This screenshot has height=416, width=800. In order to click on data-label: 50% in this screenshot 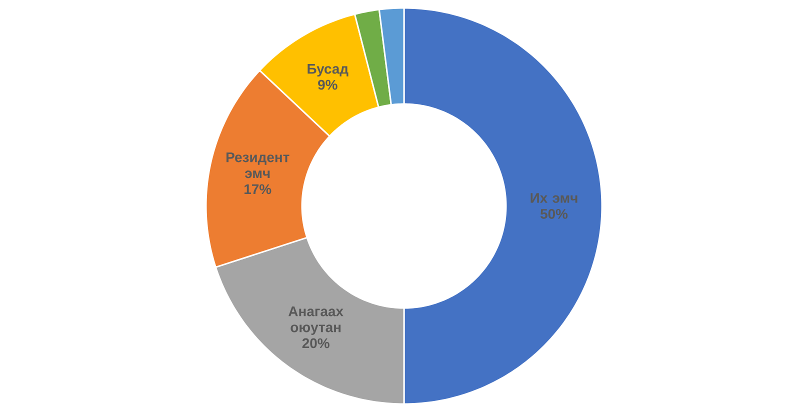, I will do `click(554, 213)`.